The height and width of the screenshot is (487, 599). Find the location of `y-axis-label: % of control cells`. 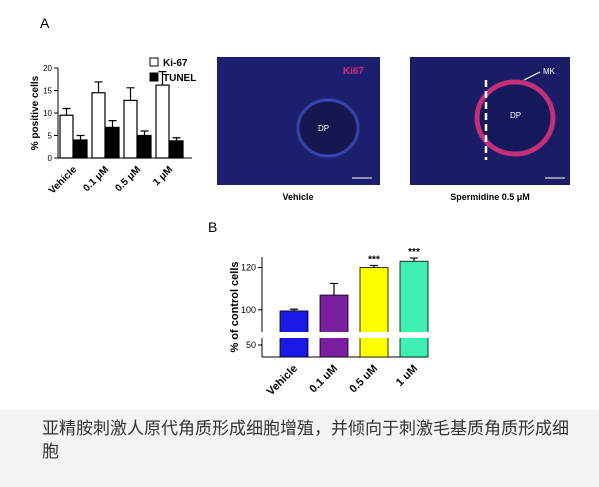

y-axis-label: % of control cells is located at coordinates (235, 306).